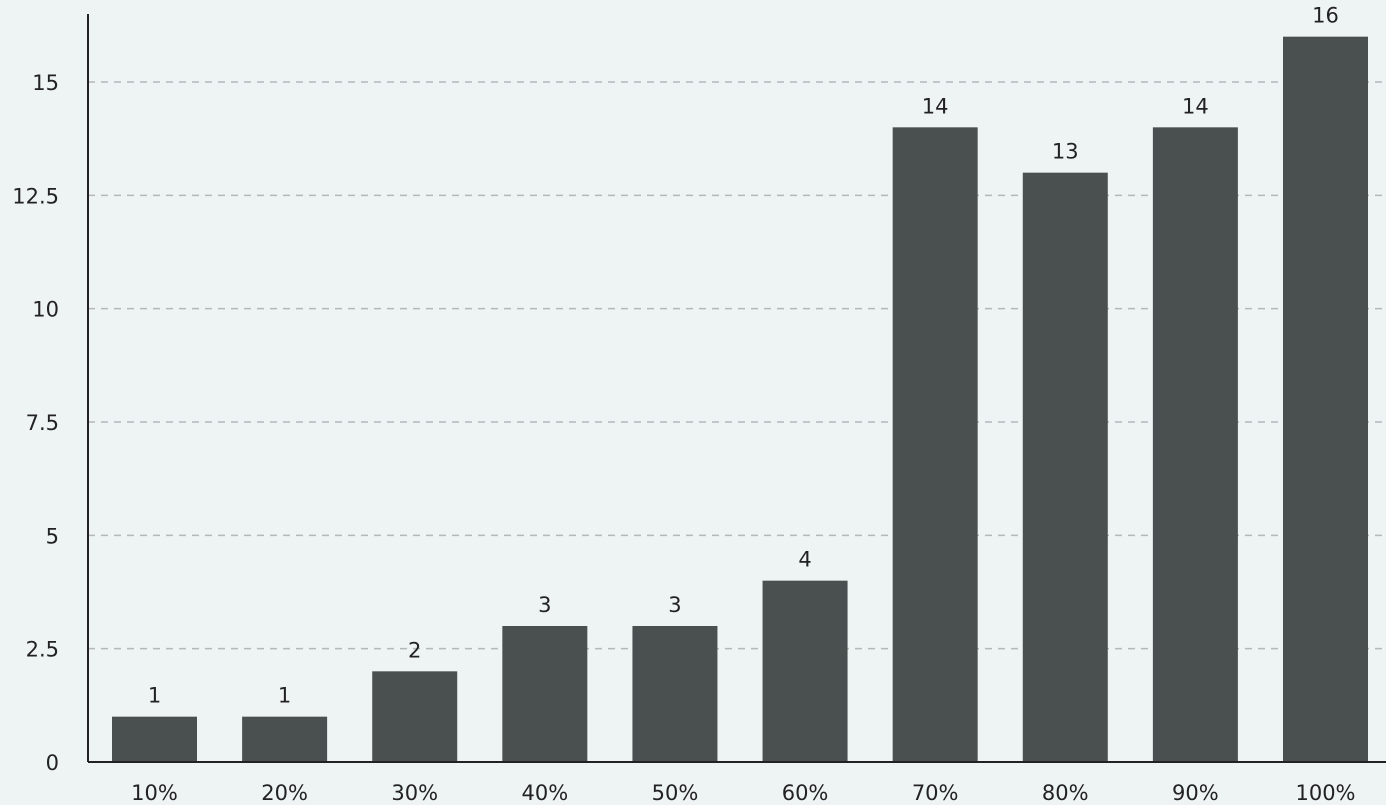 This screenshot has height=805, width=1386. I want to click on x-tick-label-50%: 50%, so click(675, 793).